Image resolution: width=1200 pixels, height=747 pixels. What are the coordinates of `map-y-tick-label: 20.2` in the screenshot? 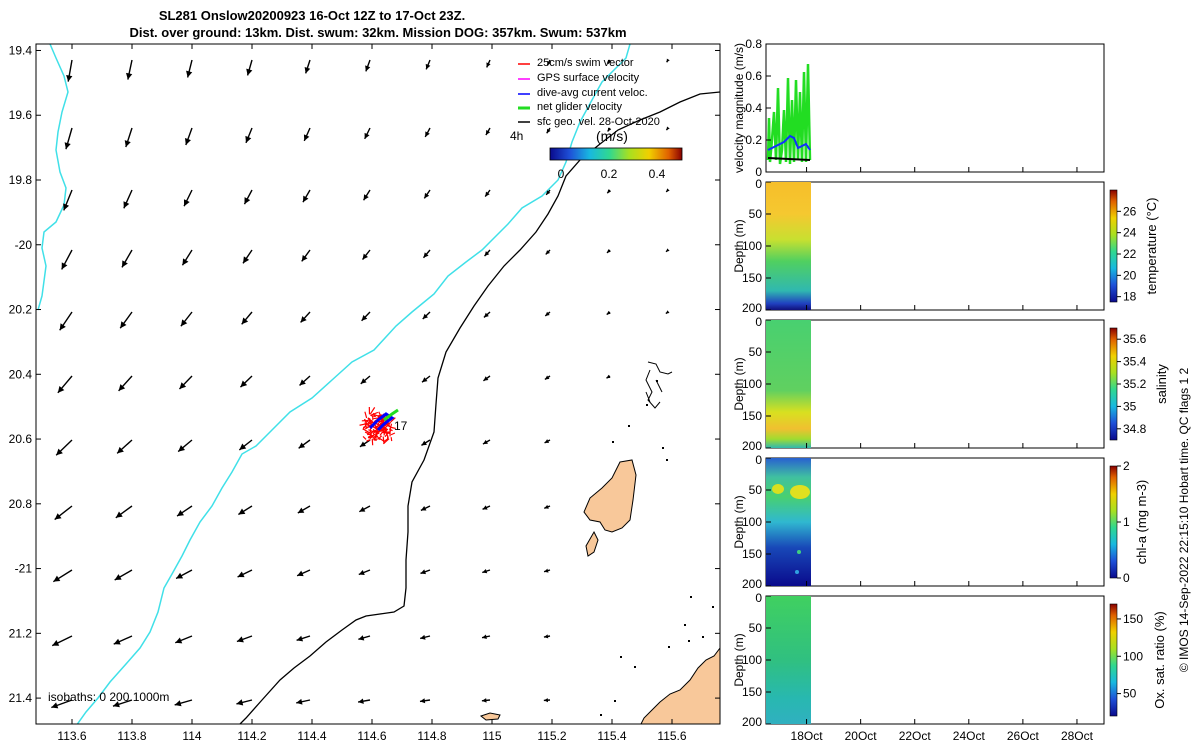 It's located at (21, 310).